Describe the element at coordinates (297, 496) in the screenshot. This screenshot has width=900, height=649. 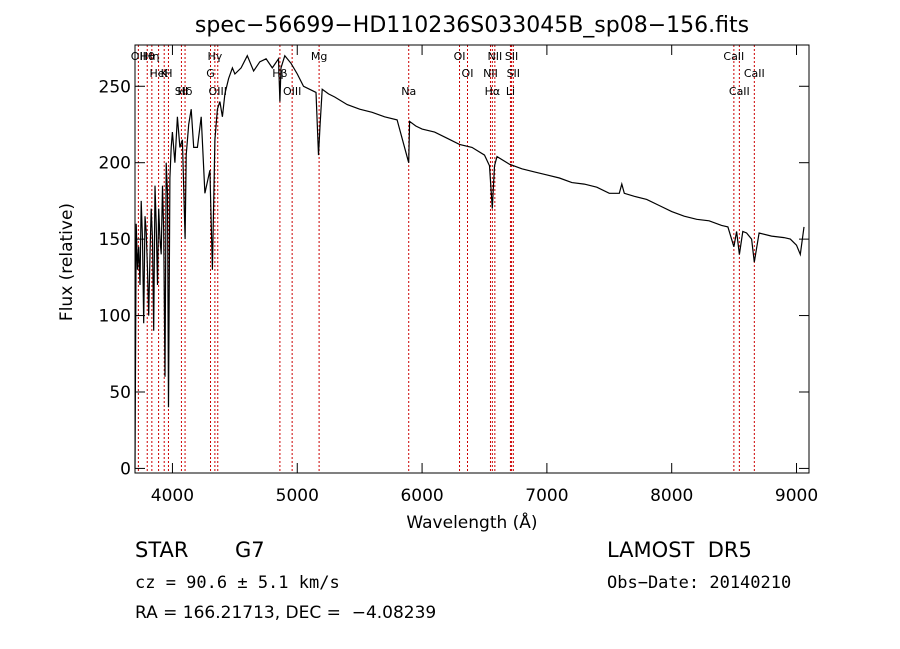
I see `x-tick-label: 5000` at that location.